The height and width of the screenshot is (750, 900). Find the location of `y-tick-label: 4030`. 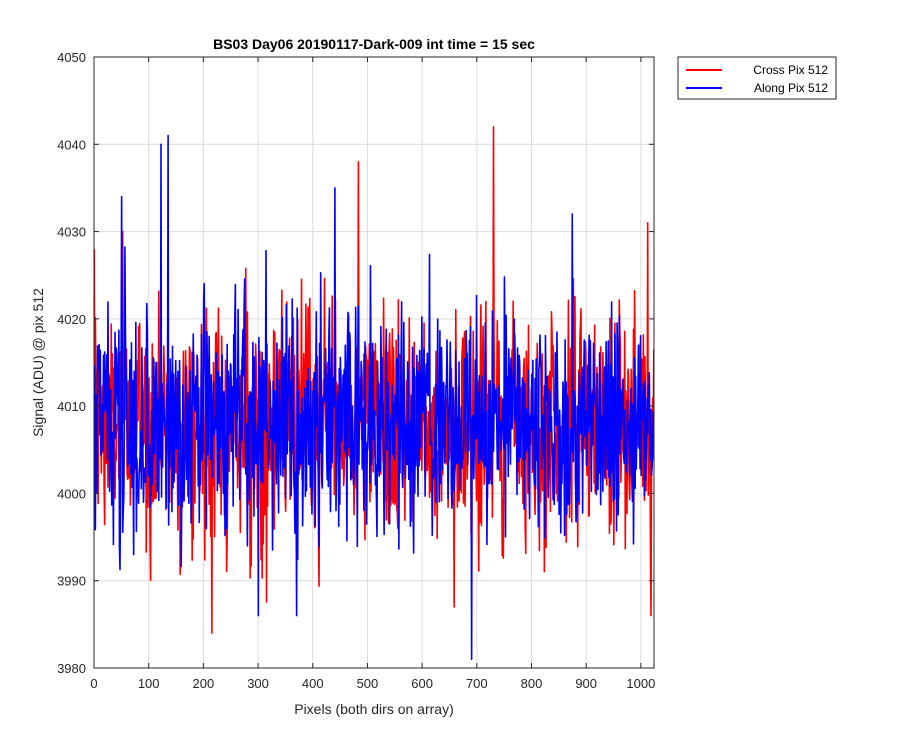

y-tick-label: 4030 is located at coordinates (71, 232).